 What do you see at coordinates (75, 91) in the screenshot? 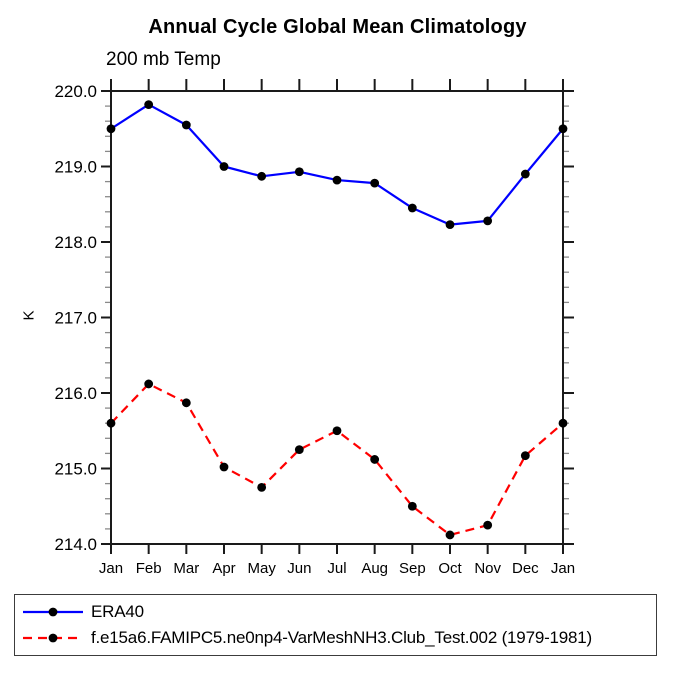
I see `y-tick-label: 220.0` at bounding box center [75, 91].